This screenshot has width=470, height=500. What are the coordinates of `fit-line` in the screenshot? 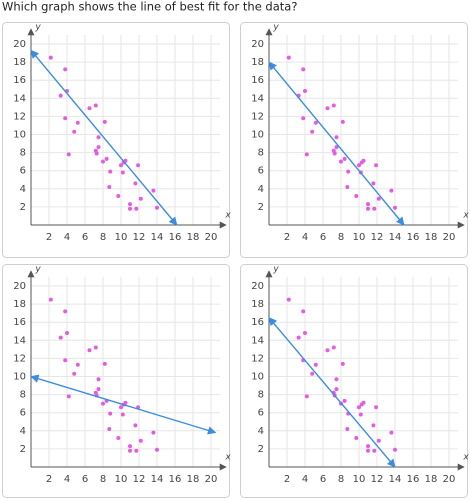 It's located at (336, 143).